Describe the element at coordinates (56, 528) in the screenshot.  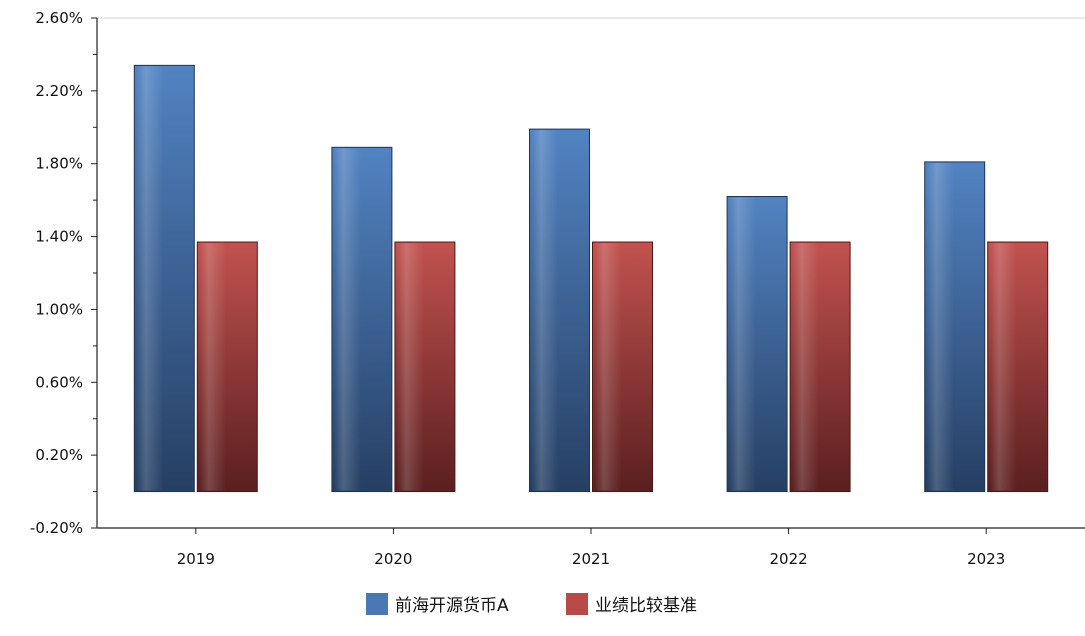
I see `y-tick-label: -0.20%` at that location.